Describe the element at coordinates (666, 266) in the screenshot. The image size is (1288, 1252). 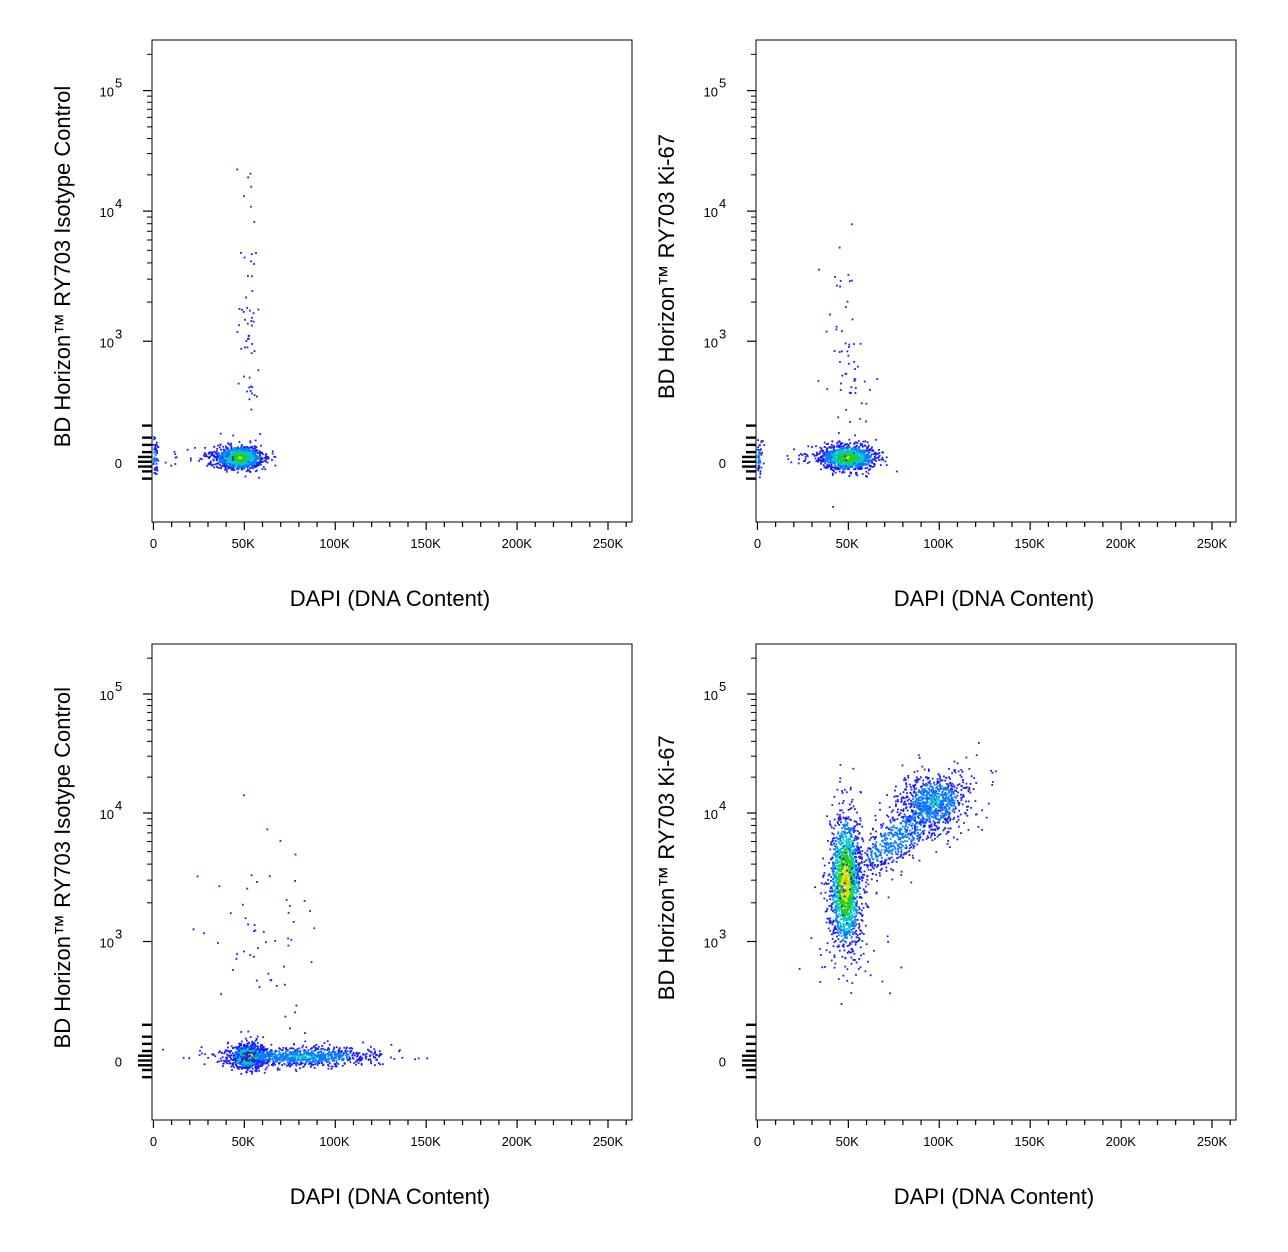
I see `y-axis-title: BD Horizon™ RY703 Ki-67` at that location.